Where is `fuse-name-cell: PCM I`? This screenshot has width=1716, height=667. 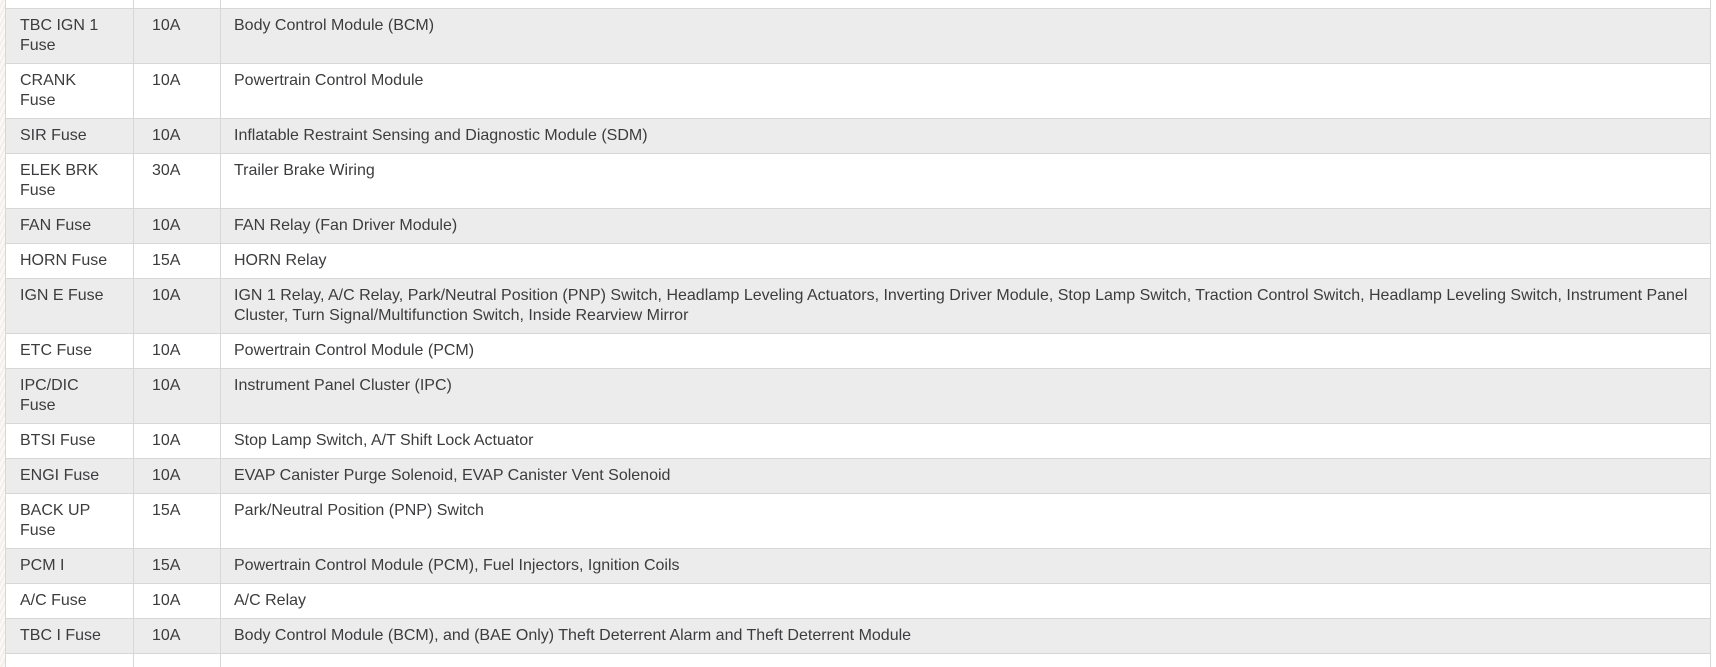 fuse-name-cell: PCM I is located at coordinates (69, 566).